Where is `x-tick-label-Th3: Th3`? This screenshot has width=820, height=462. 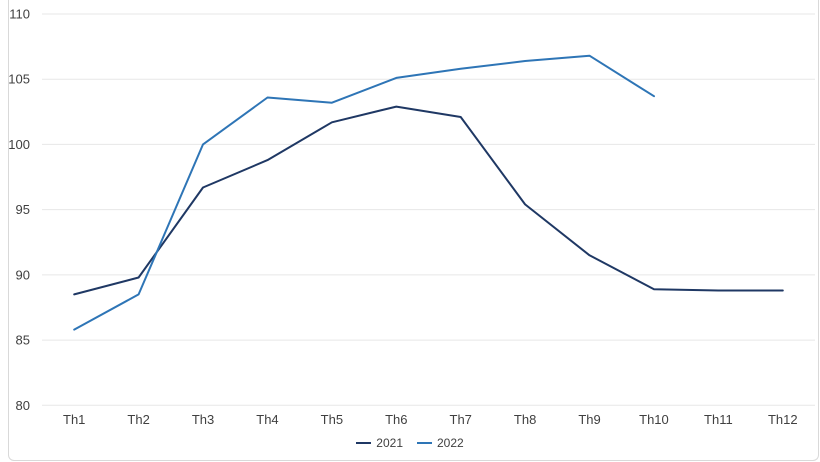 x-tick-label-Th3: Th3 is located at coordinates (203, 419).